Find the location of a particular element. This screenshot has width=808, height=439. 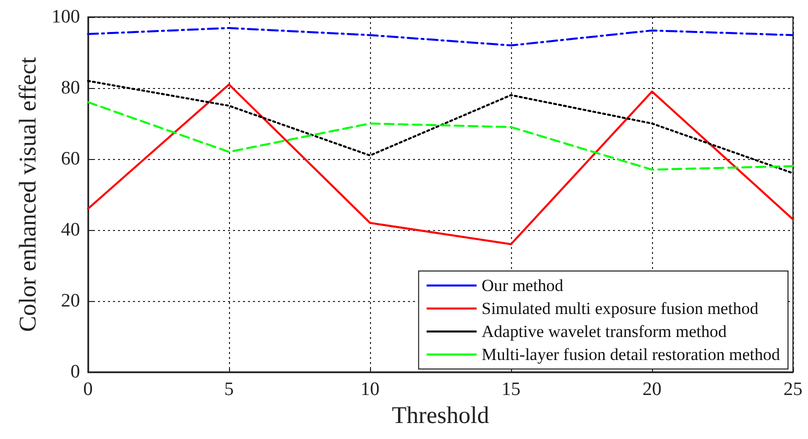

y-tick-label: 80 is located at coordinates (70, 88).